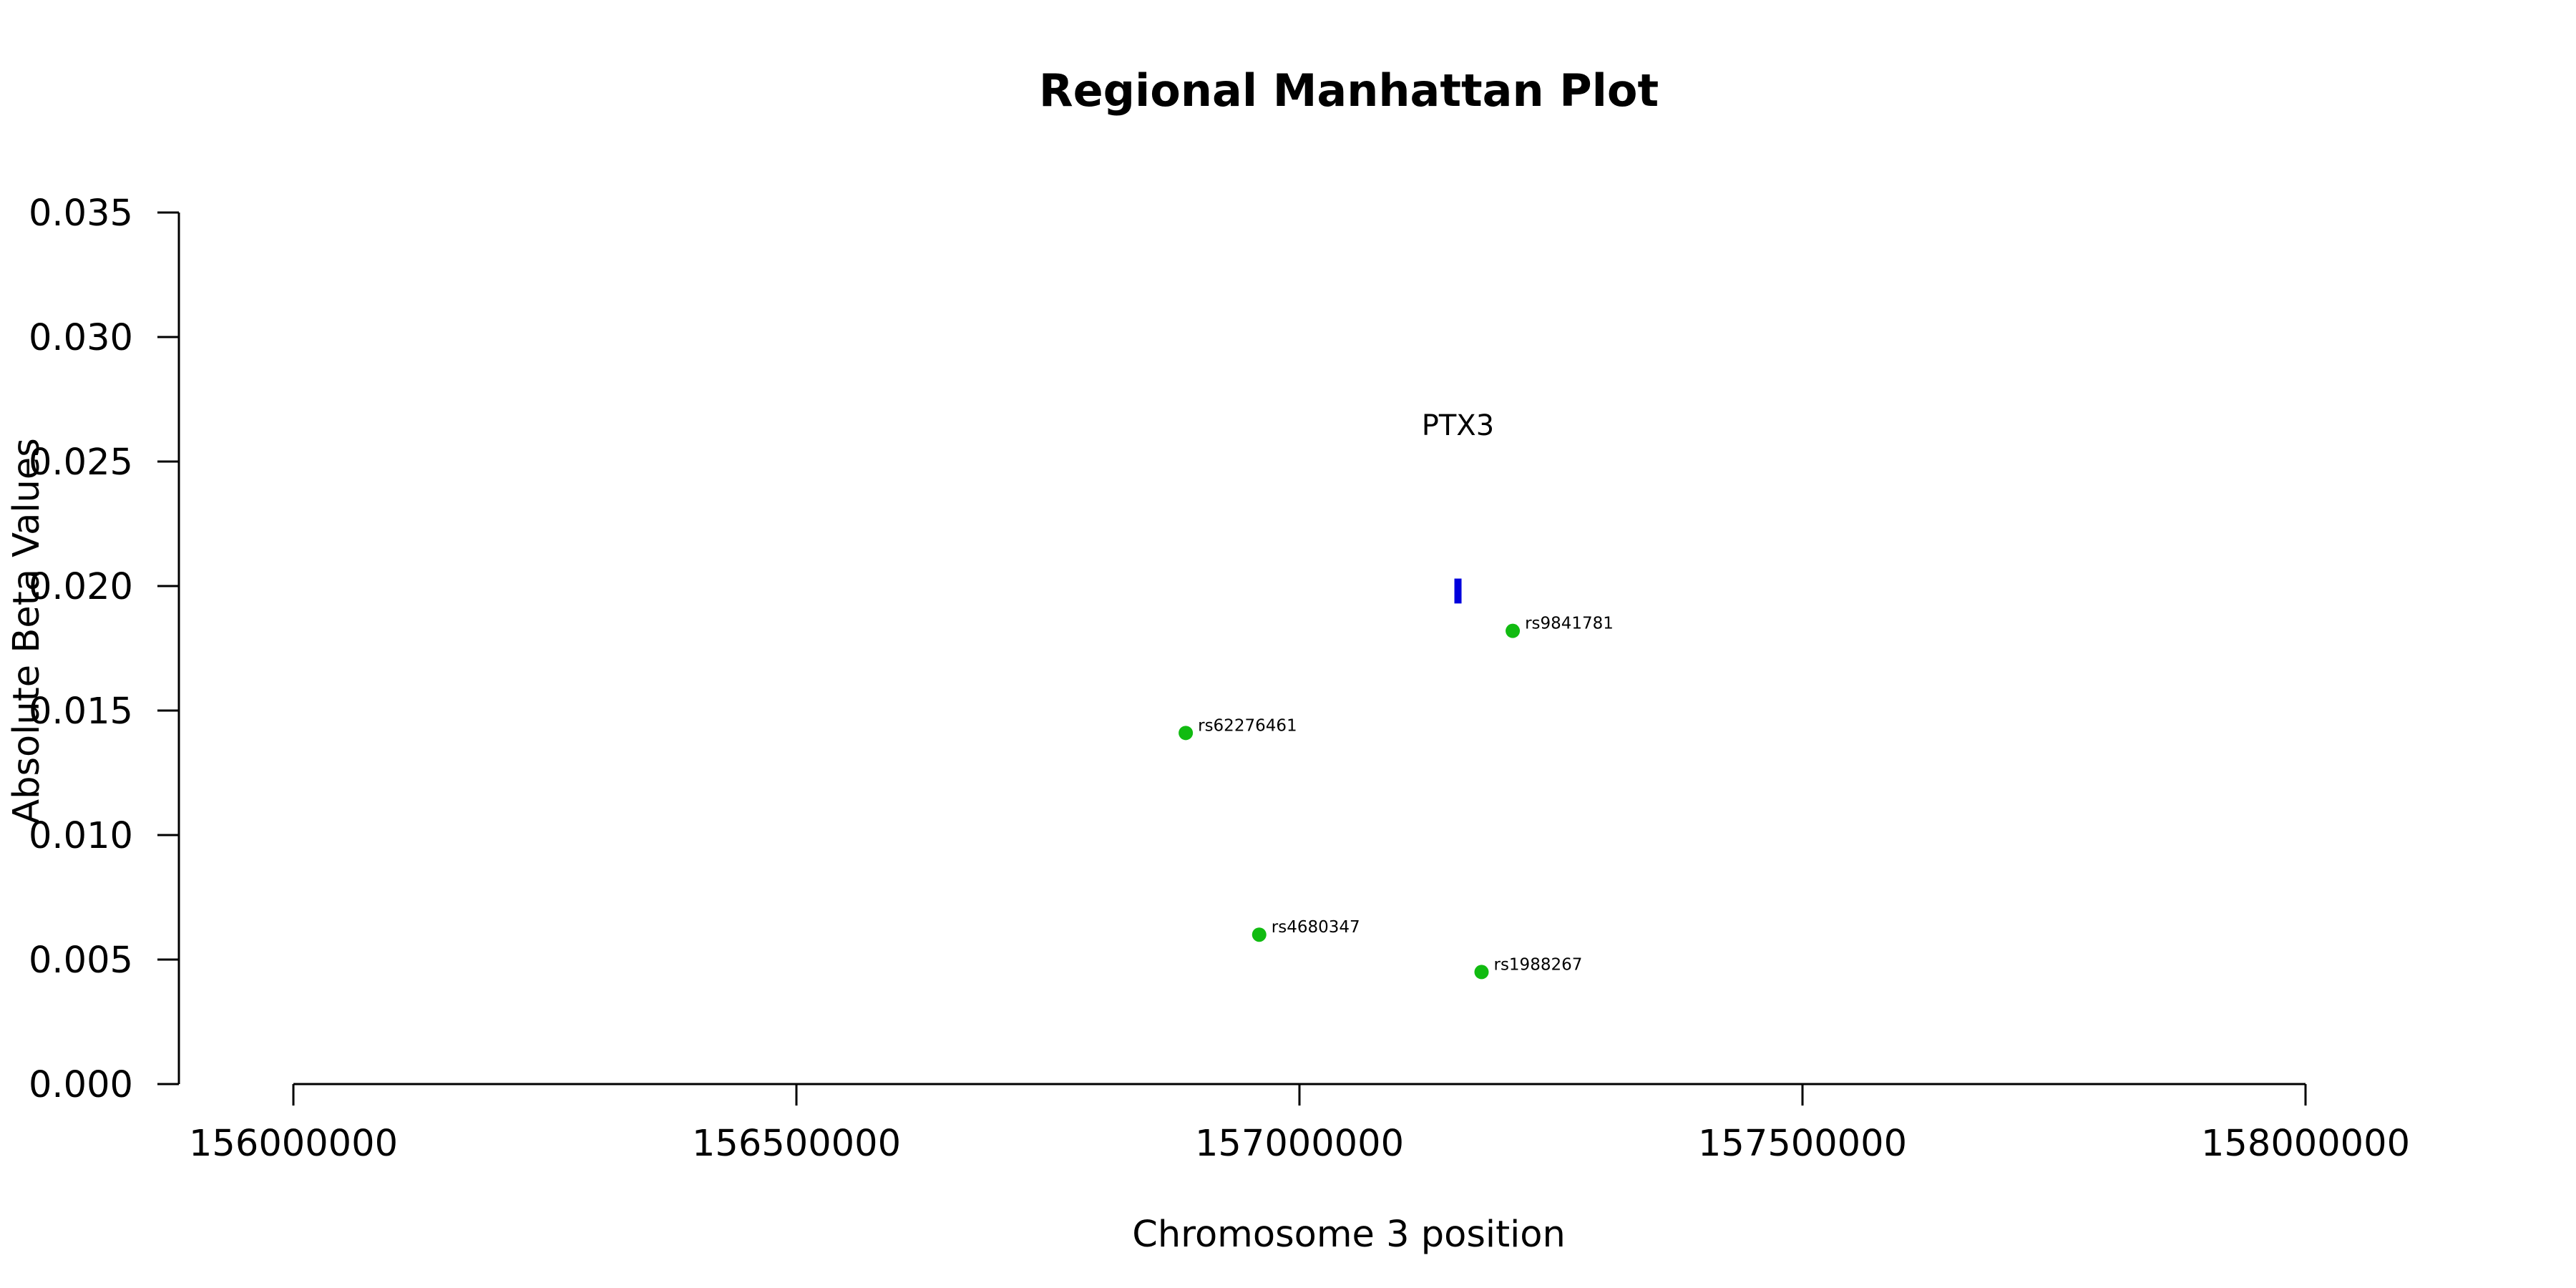 The image size is (2576, 1288). I want to click on y-tick-label: 0.005, so click(81, 961).